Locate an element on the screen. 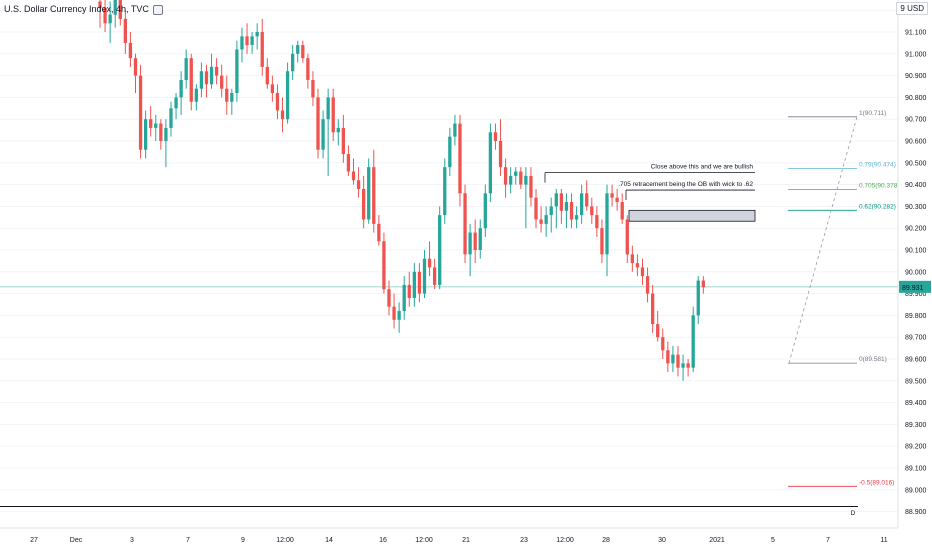 The image size is (932, 555). order-block-zone is located at coordinates (692, 215).